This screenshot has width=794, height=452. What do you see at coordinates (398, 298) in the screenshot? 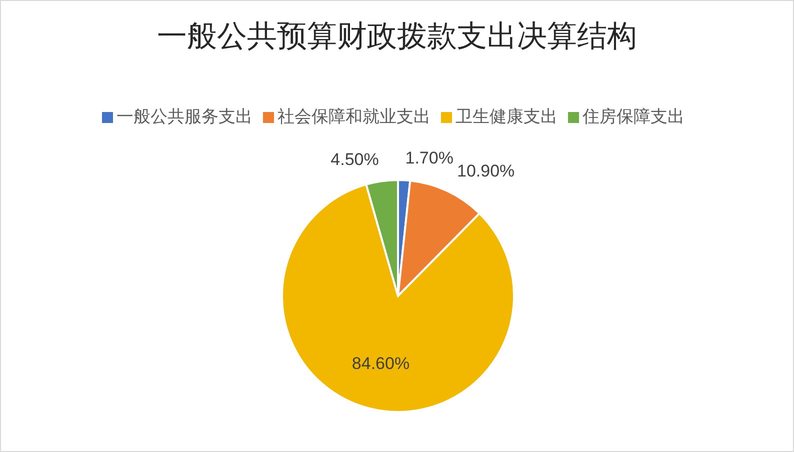
I see `pie-slice` at bounding box center [398, 298].